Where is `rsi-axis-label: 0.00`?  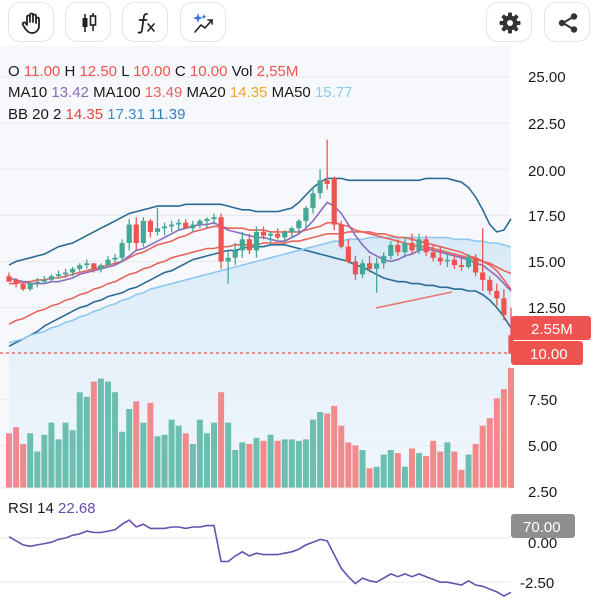 rsi-axis-label: 0.00 is located at coordinates (542, 543).